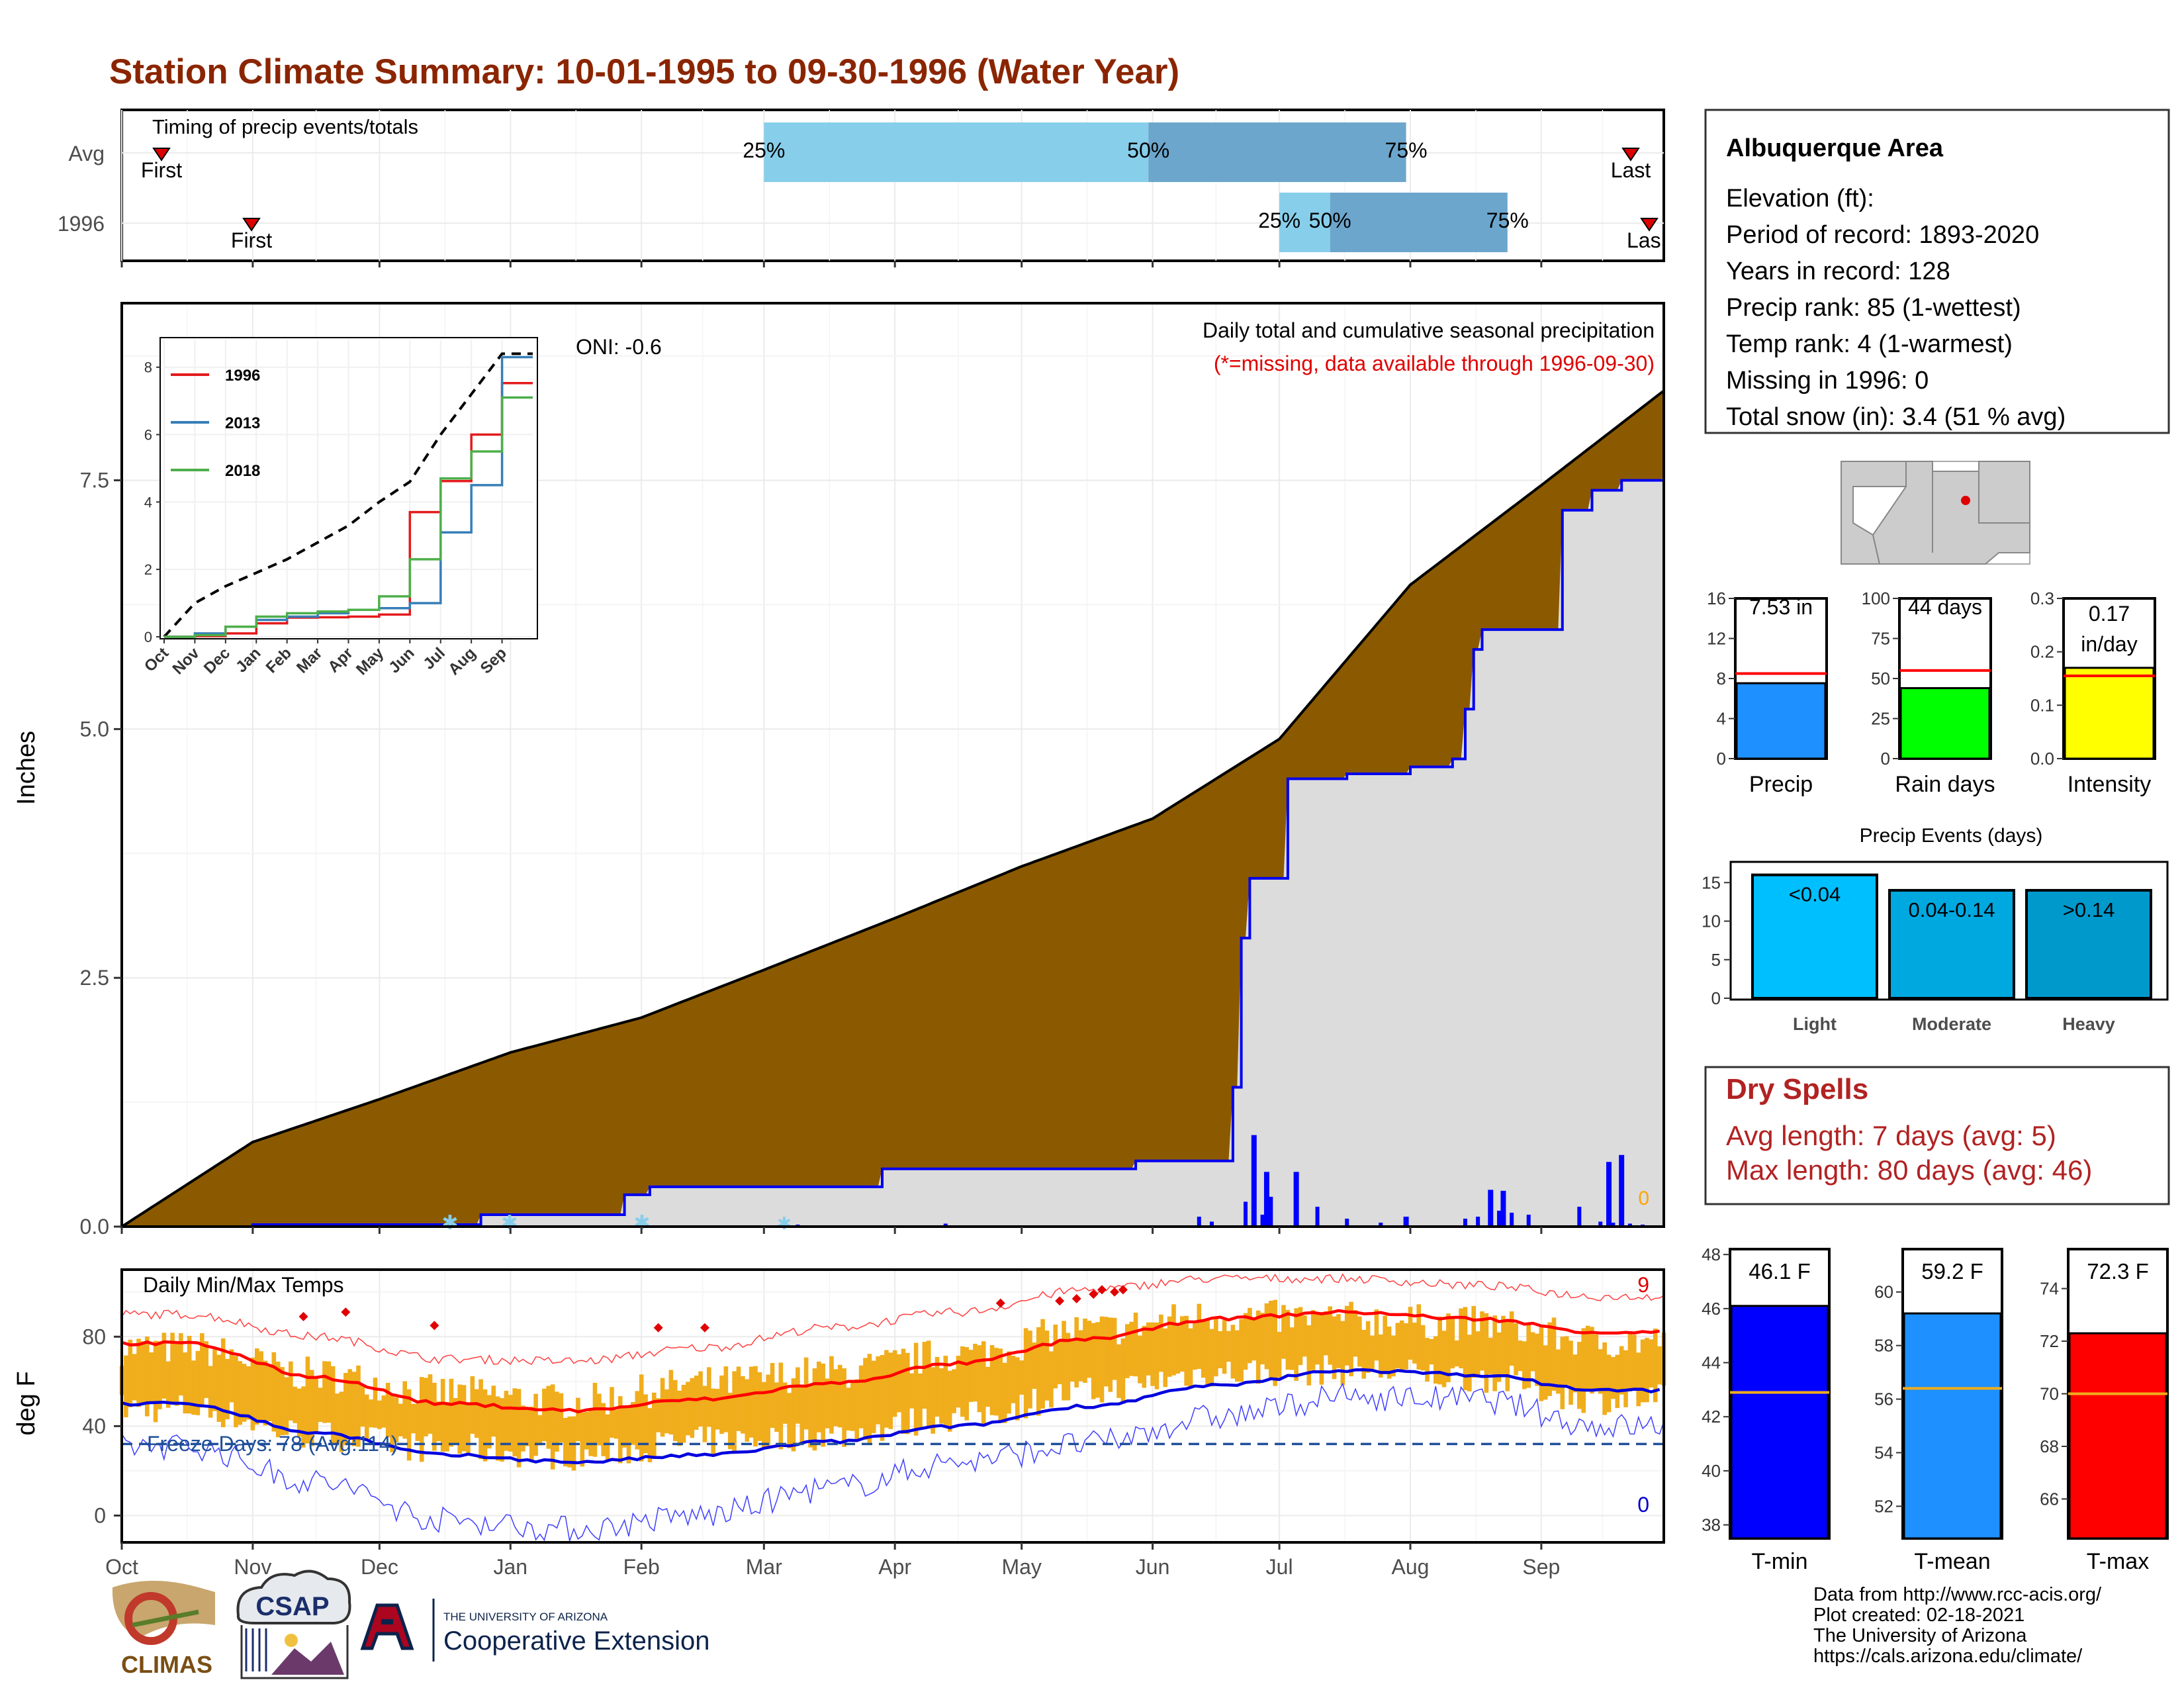 The image size is (2184, 1688). I want to click on precip-y-tick-label: 0.0, so click(95, 1227).